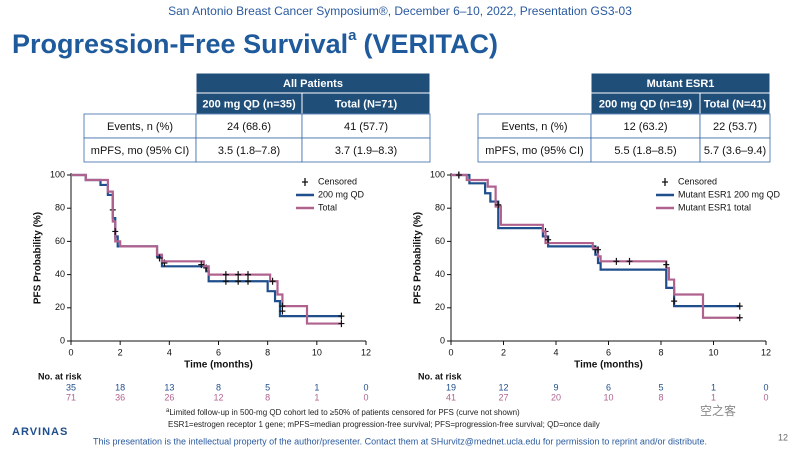 Image resolution: width=800 pixels, height=449 pixels. I want to click on y-tick-label: 40, so click(60, 274).